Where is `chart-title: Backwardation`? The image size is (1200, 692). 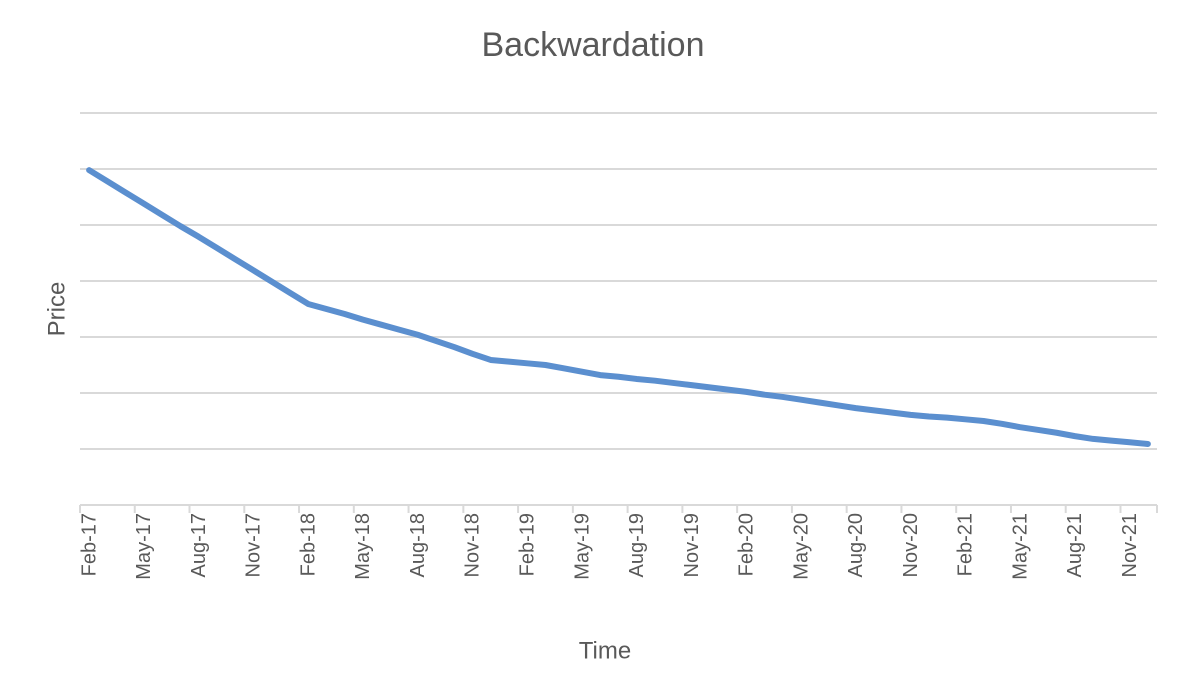 chart-title: Backwardation is located at coordinates (592, 45).